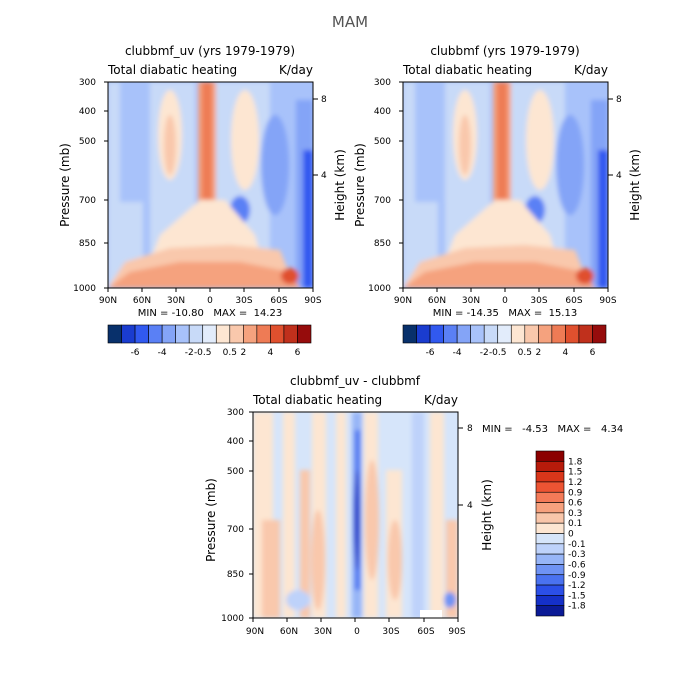 The height and width of the screenshot is (700, 700). What do you see at coordinates (312, 301) in the screenshot?
I see `panel-left-xtick-90s: 90S` at bounding box center [312, 301].